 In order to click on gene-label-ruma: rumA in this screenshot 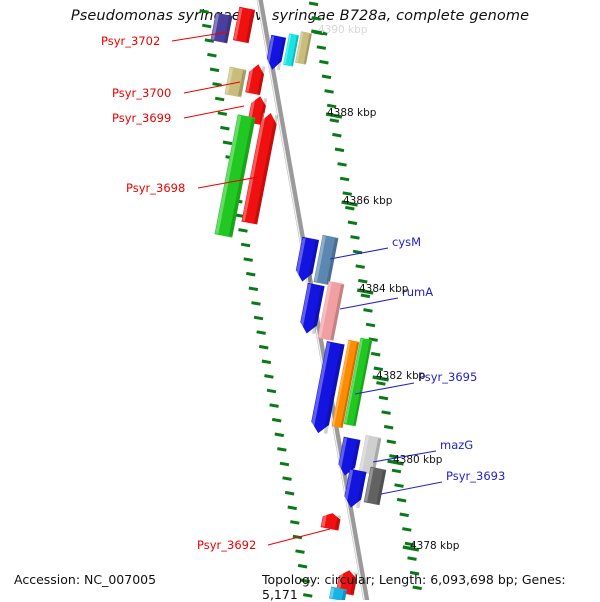, I will do `click(418, 292)`.